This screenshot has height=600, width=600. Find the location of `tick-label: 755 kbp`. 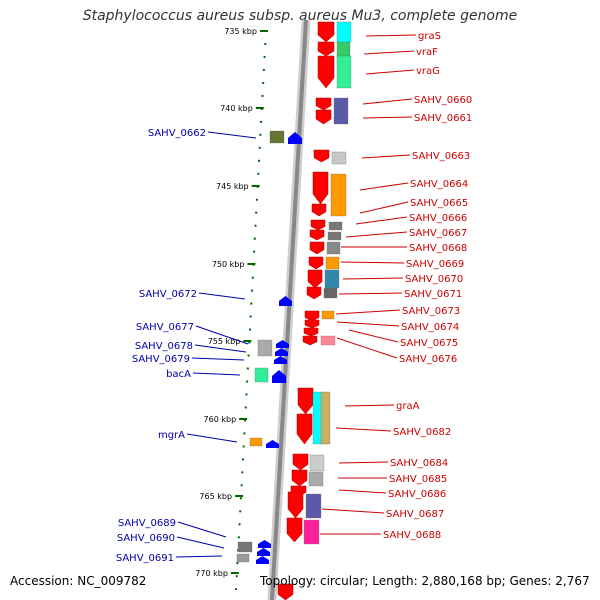

tick-label: 755 kbp is located at coordinates (224, 341).